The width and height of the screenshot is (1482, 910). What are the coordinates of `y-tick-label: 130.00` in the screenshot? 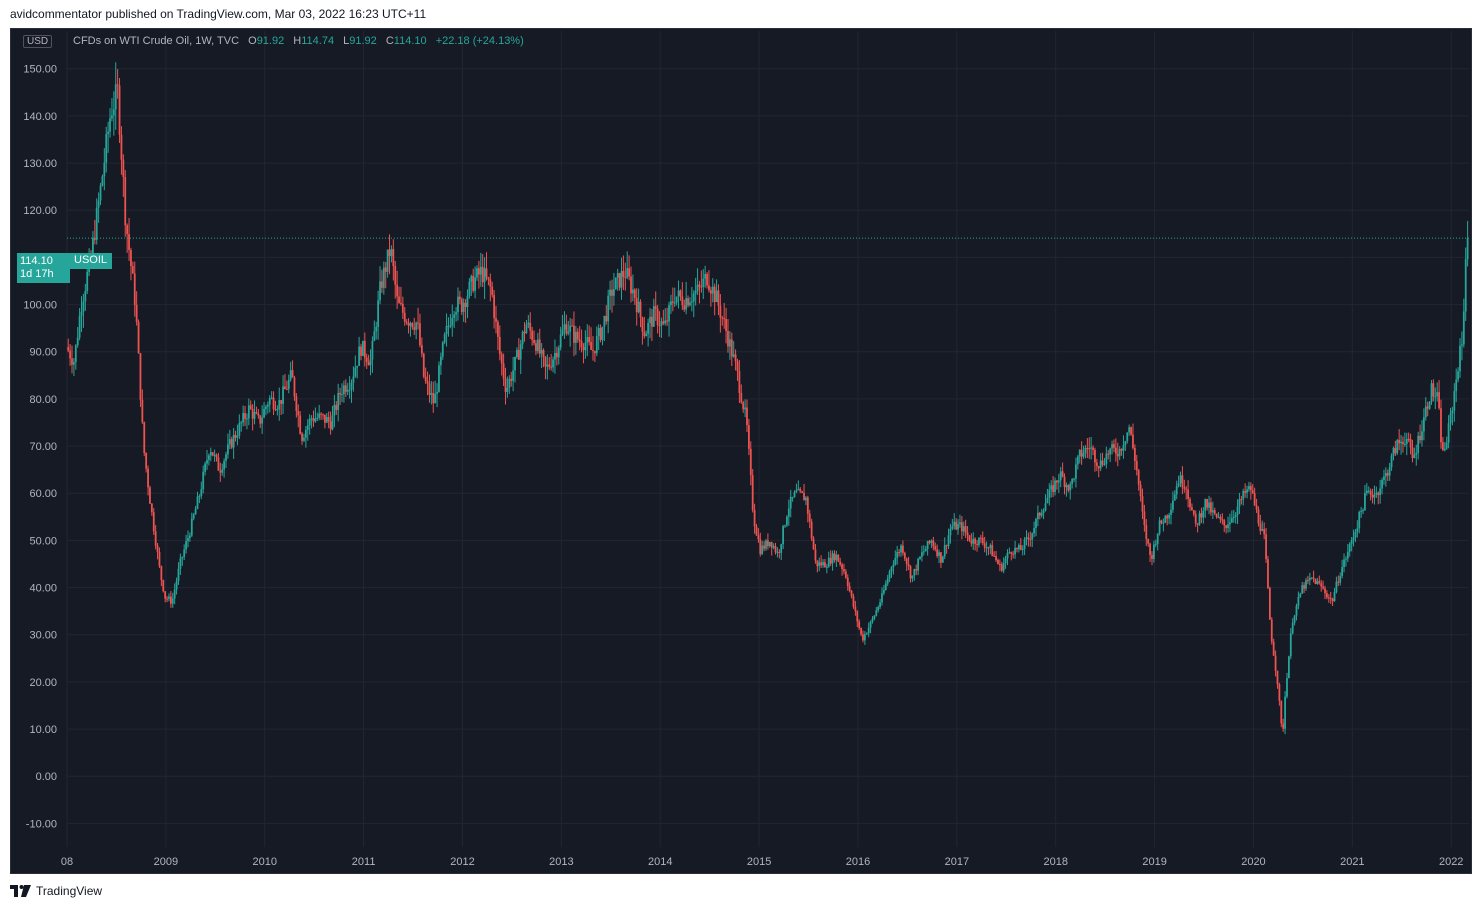 It's located at (40, 164).